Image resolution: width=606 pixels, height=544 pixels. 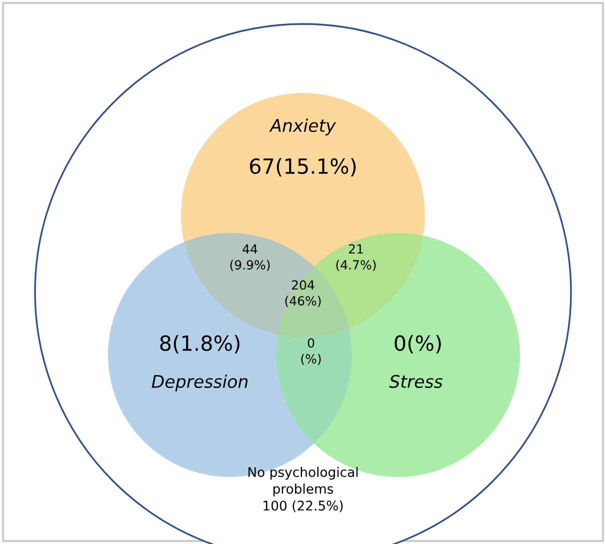 What do you see at coordinates (303, 294) in the screenshot?
I see `data-label: 204 (46%)` at bounding box center [303, 294].